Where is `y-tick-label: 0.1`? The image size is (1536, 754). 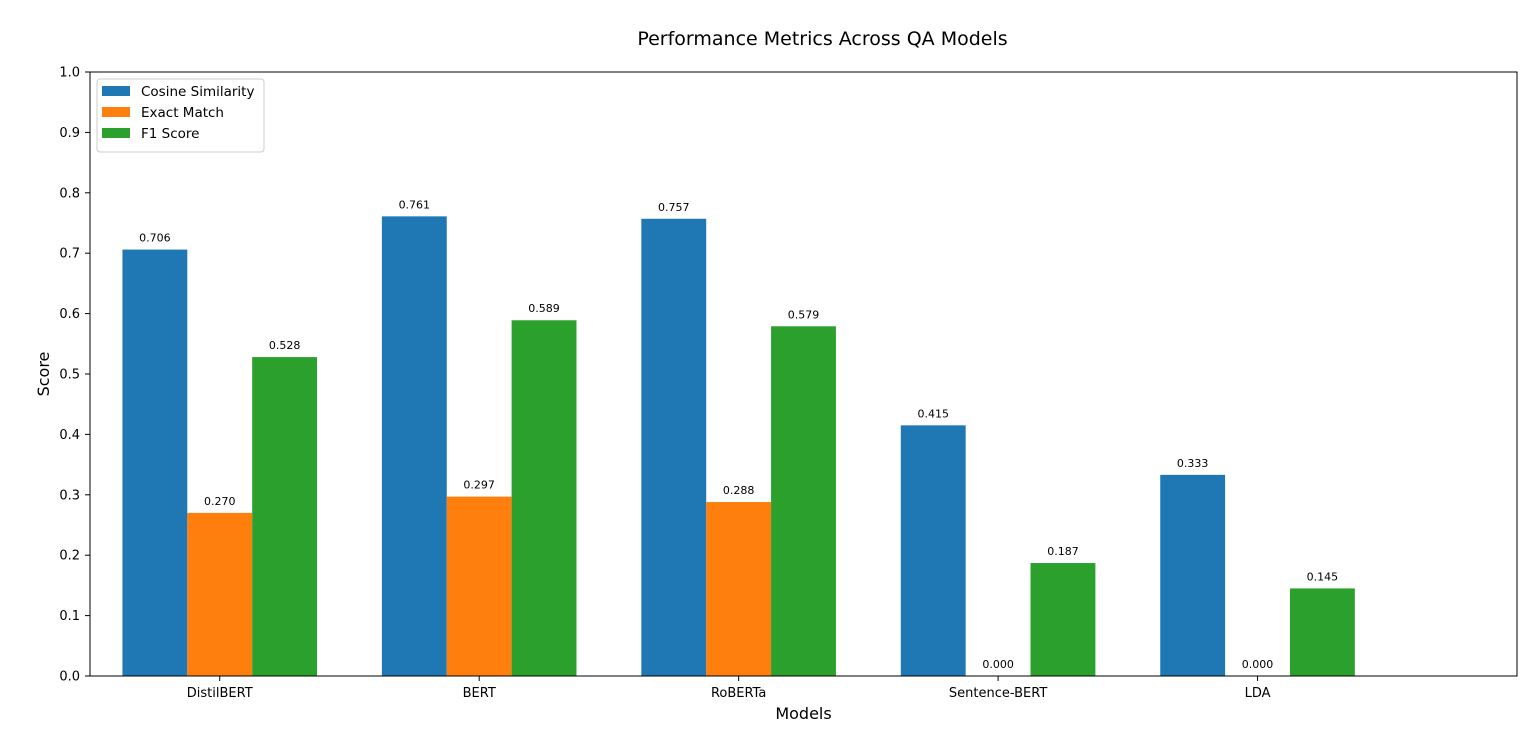 y-tick-label: 0.1 is located at coordinates (69, 616).